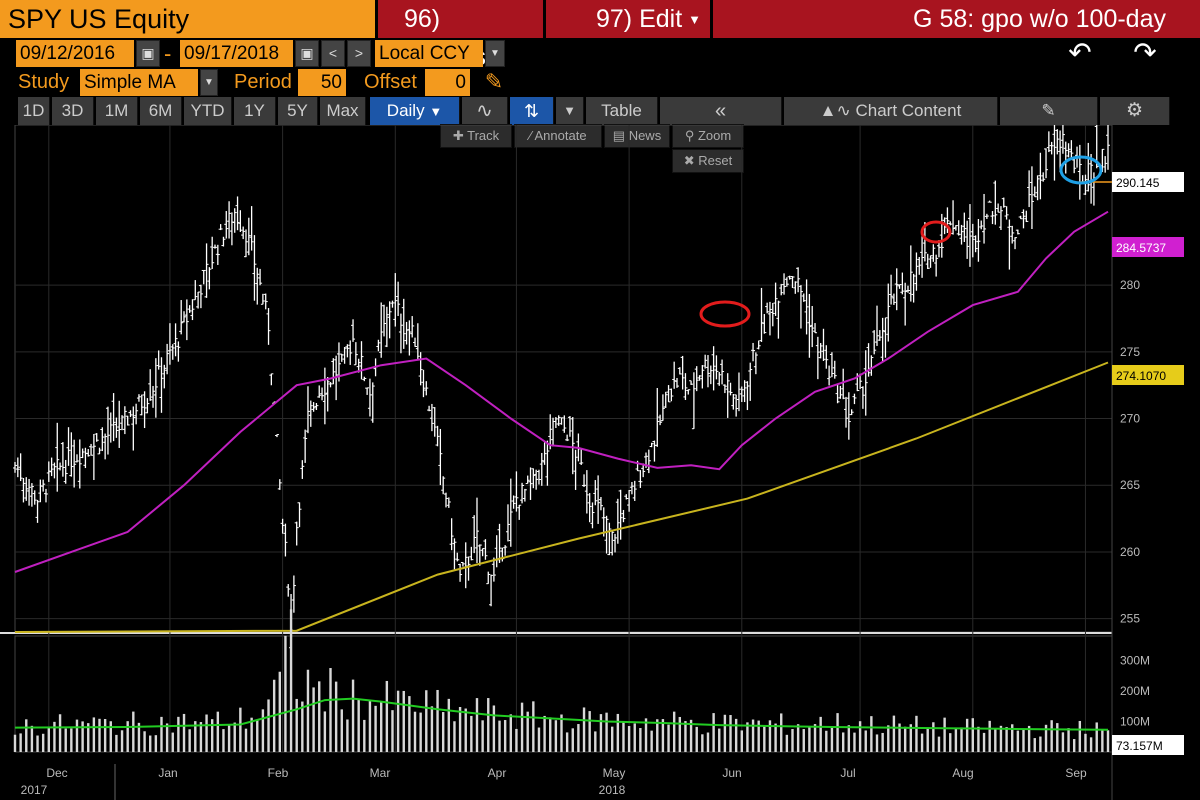 Image resolution: width=1200 pixels, height=800 pixels. Describe the element at coordinates (1049, 111) in the screenshot. I see `edit-icon: ✎` at that location.